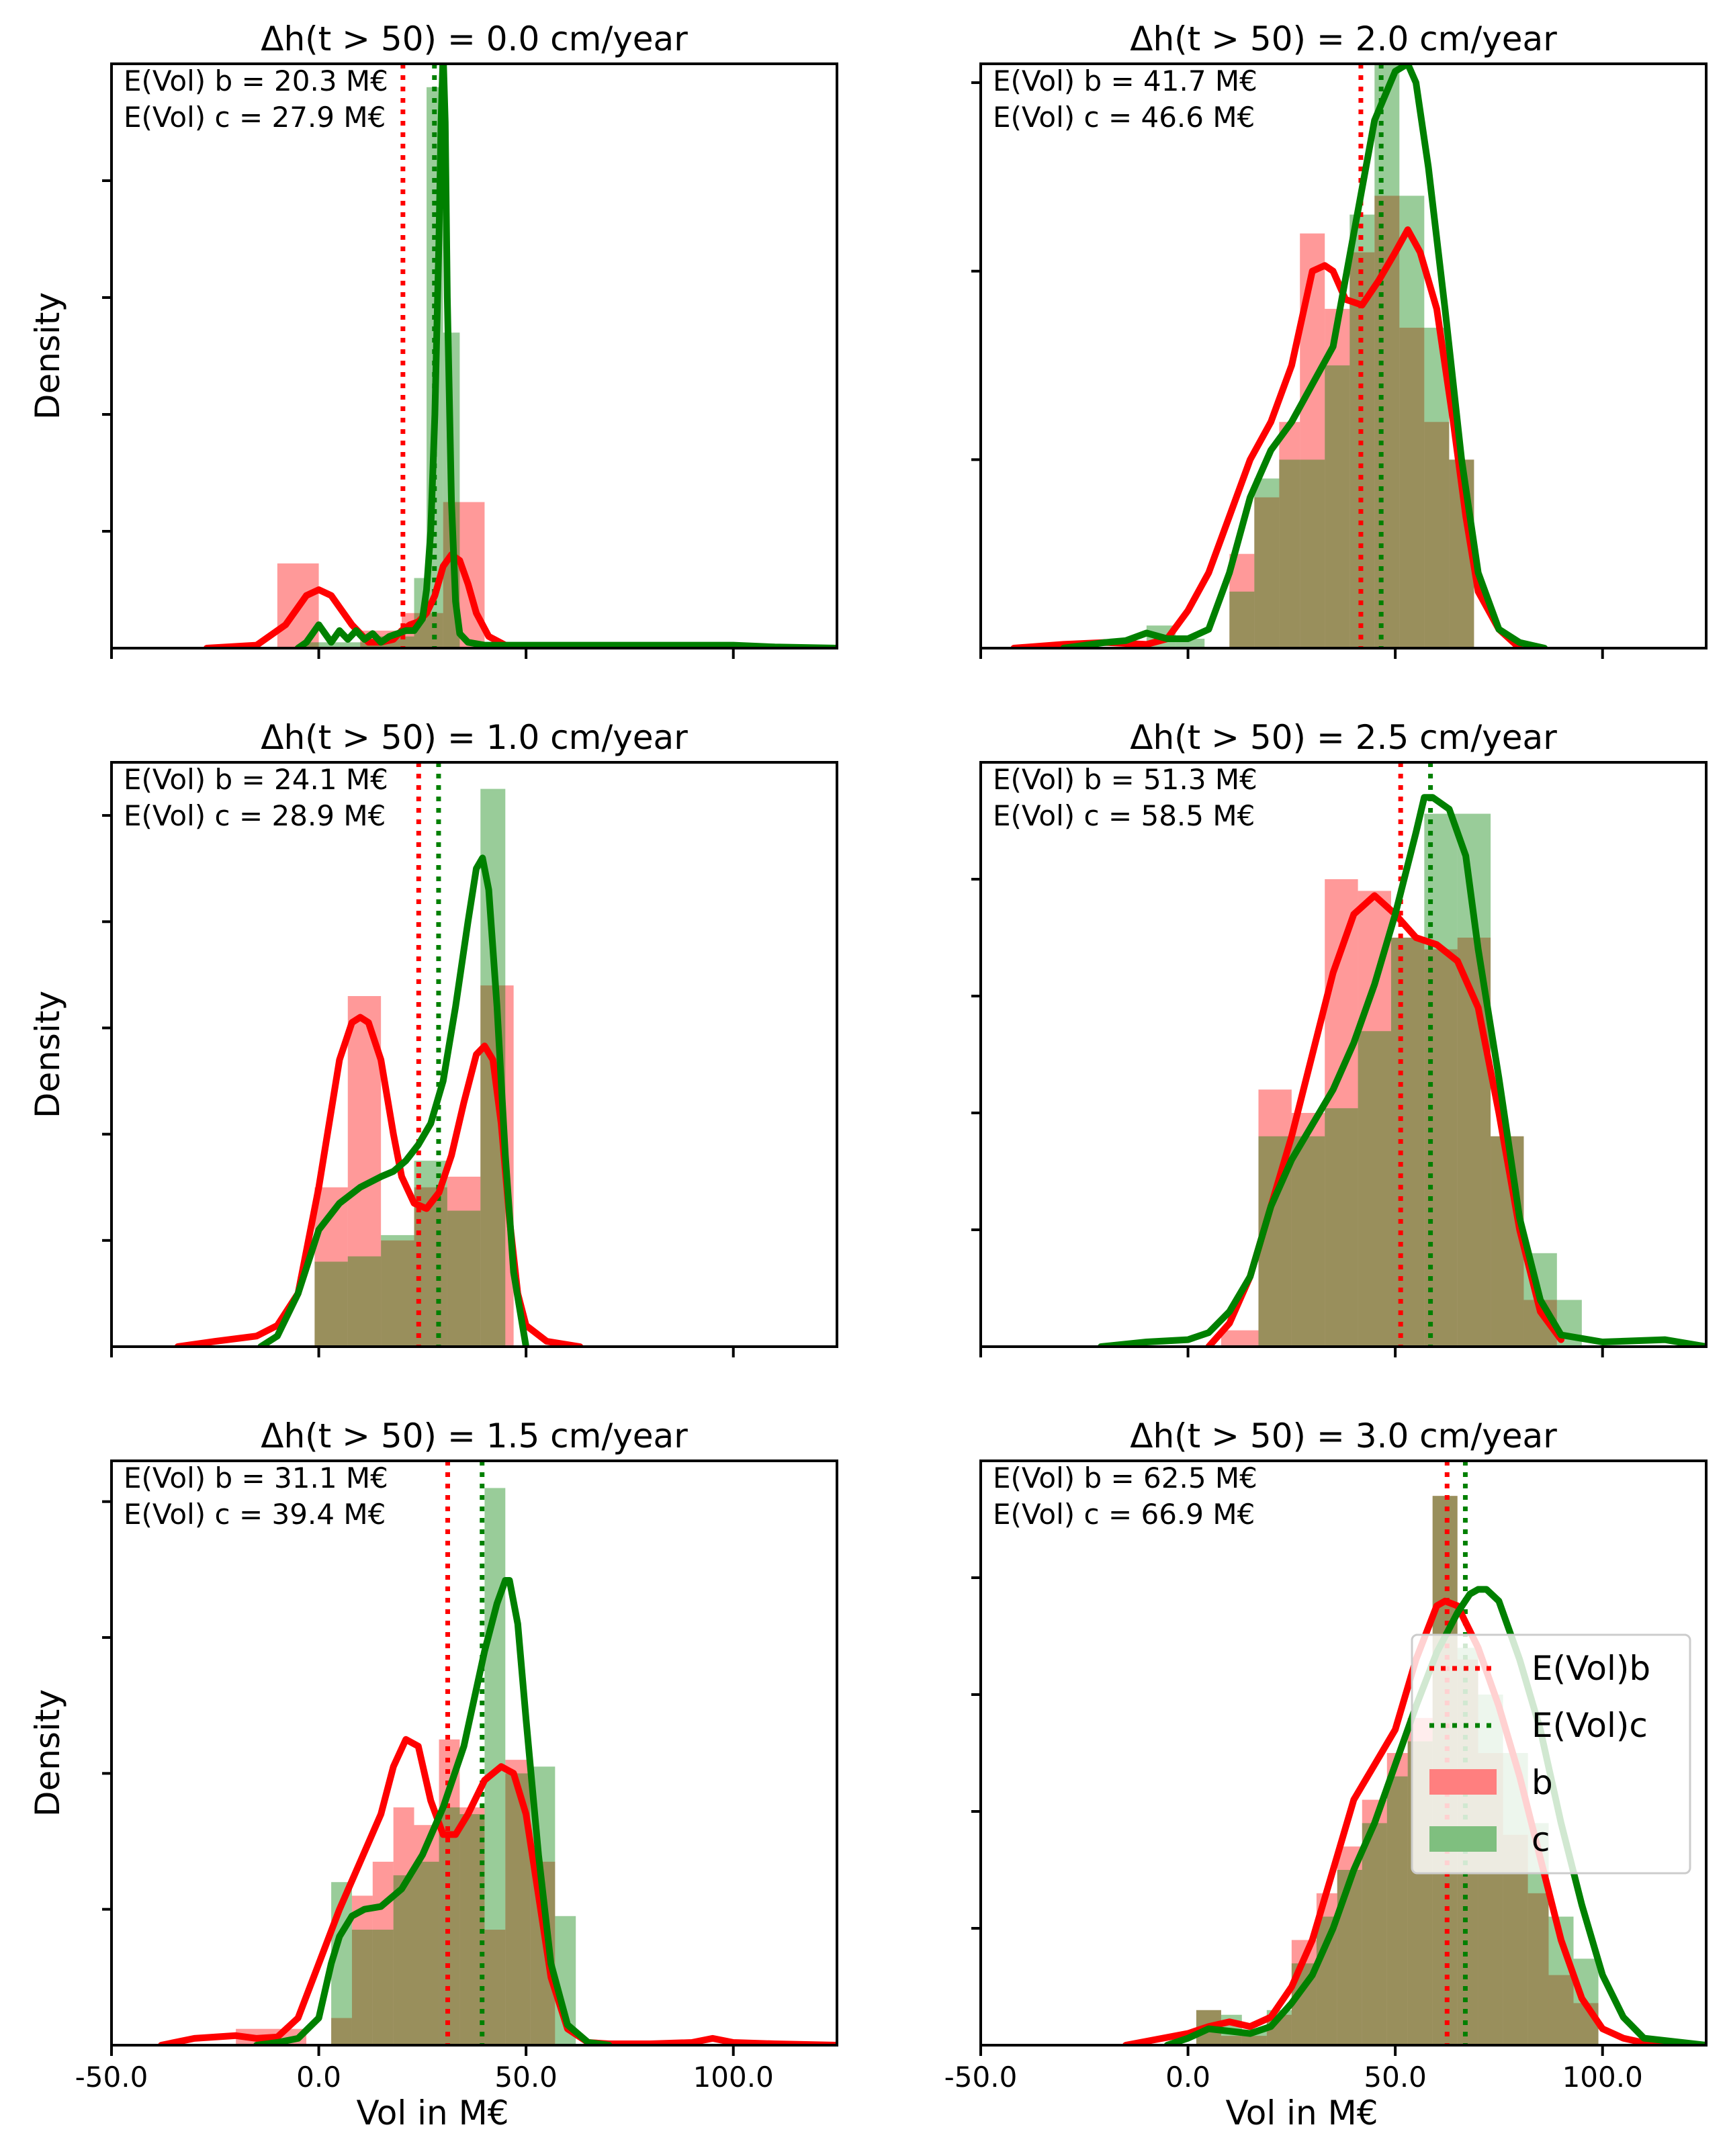 This screenshot has width=1727, height=2156. What do you see at coordinates (1124, 815) in the screenshot?
I see `annotation-expected-c: E(Vol) c = 58.5 M€` at bounding box center [1124, 815].